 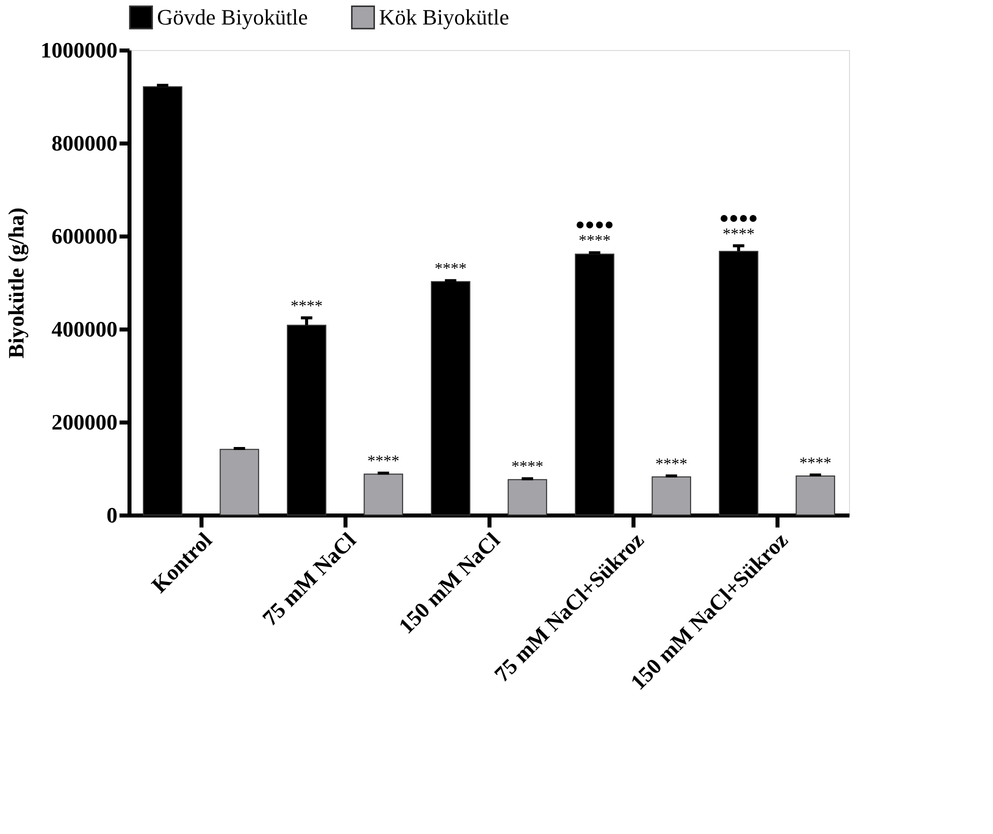 I want to click on y-tick-label: 1000000, so click(x=79, y=50).